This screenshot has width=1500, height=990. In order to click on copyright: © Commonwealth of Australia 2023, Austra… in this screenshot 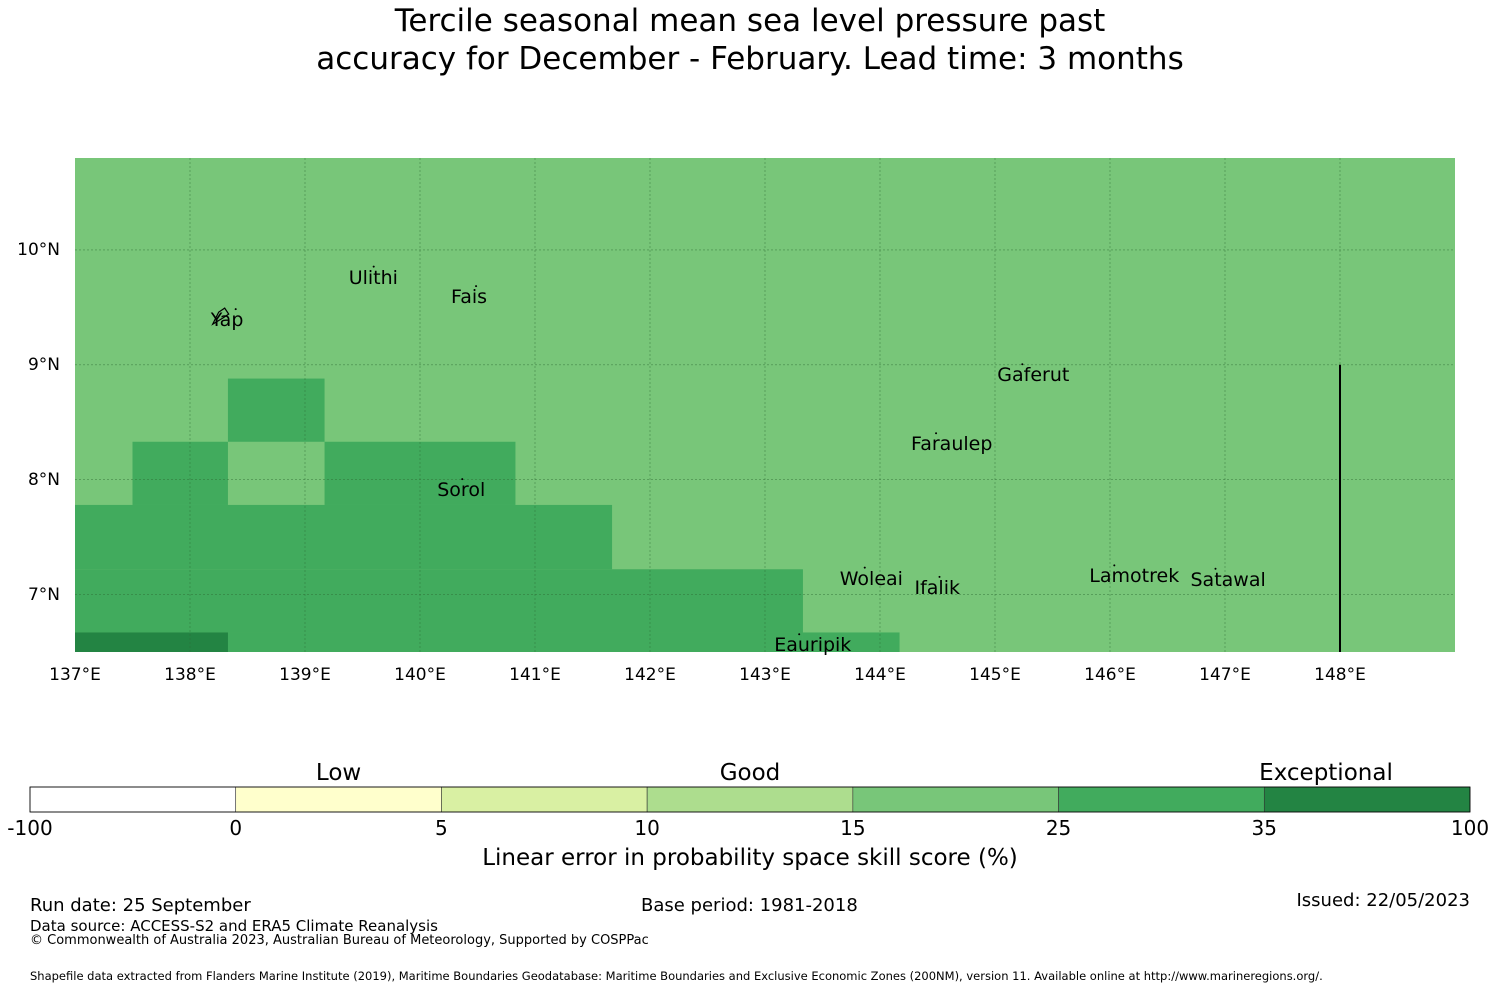, I will do `click(339, 940)`.